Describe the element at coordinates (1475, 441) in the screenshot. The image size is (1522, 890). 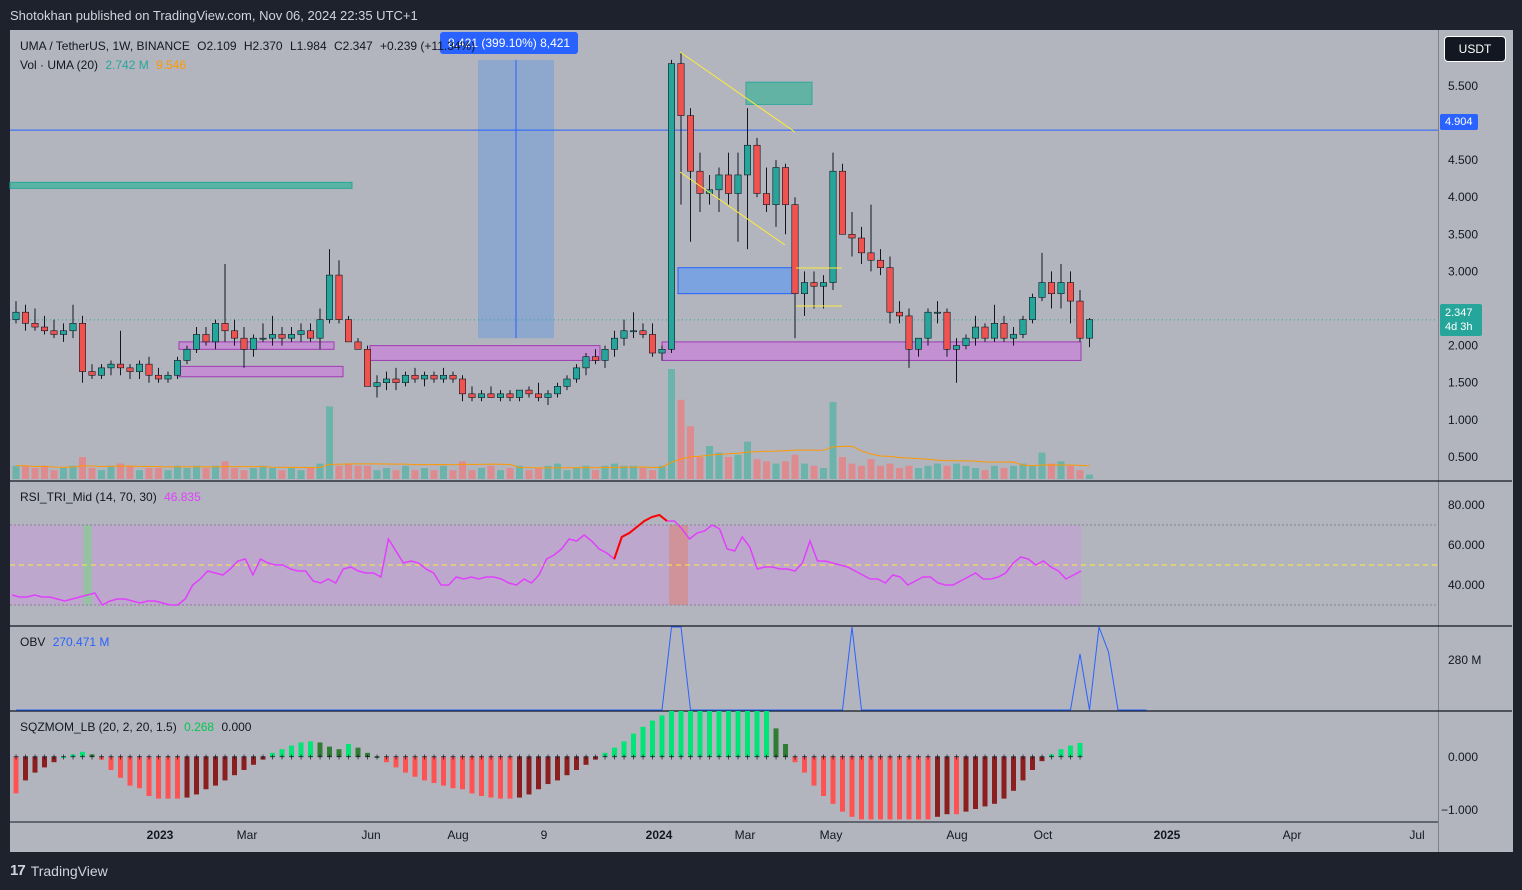
I see `price-axis` at that location.